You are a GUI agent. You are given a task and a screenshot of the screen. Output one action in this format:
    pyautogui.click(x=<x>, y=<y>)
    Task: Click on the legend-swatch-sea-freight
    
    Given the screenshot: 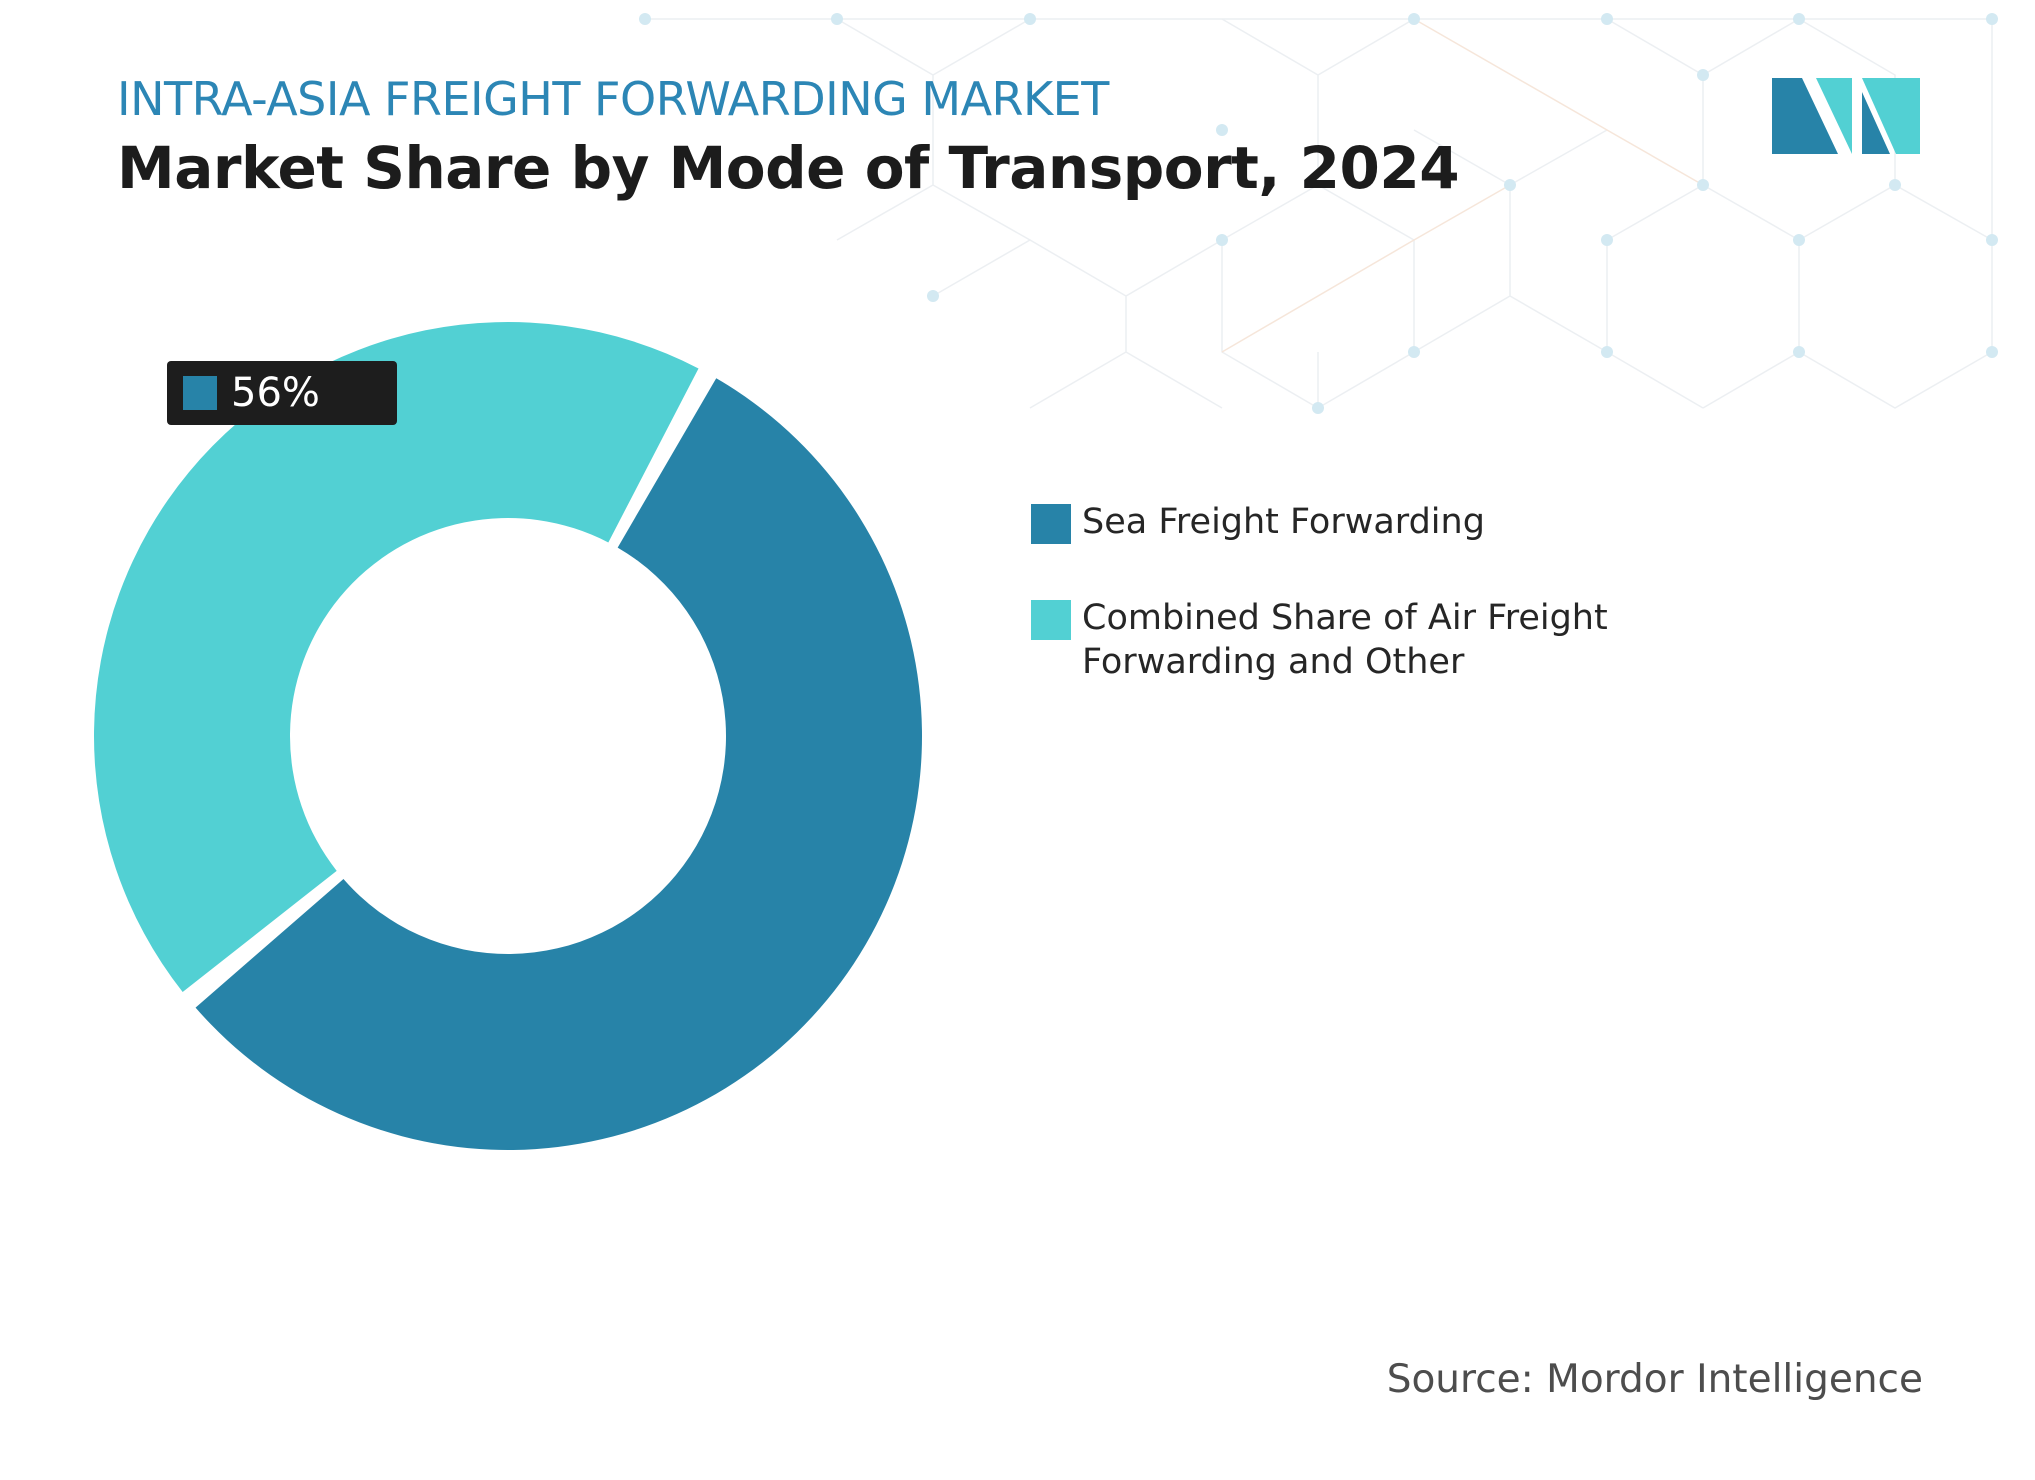 What is the action you would take?
    pyautogui.click(x=1051, y=524)
    